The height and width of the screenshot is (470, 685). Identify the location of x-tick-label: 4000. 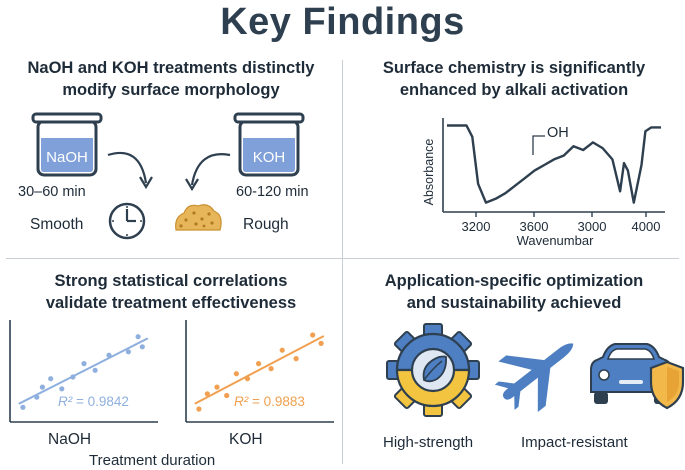
(646, 226).